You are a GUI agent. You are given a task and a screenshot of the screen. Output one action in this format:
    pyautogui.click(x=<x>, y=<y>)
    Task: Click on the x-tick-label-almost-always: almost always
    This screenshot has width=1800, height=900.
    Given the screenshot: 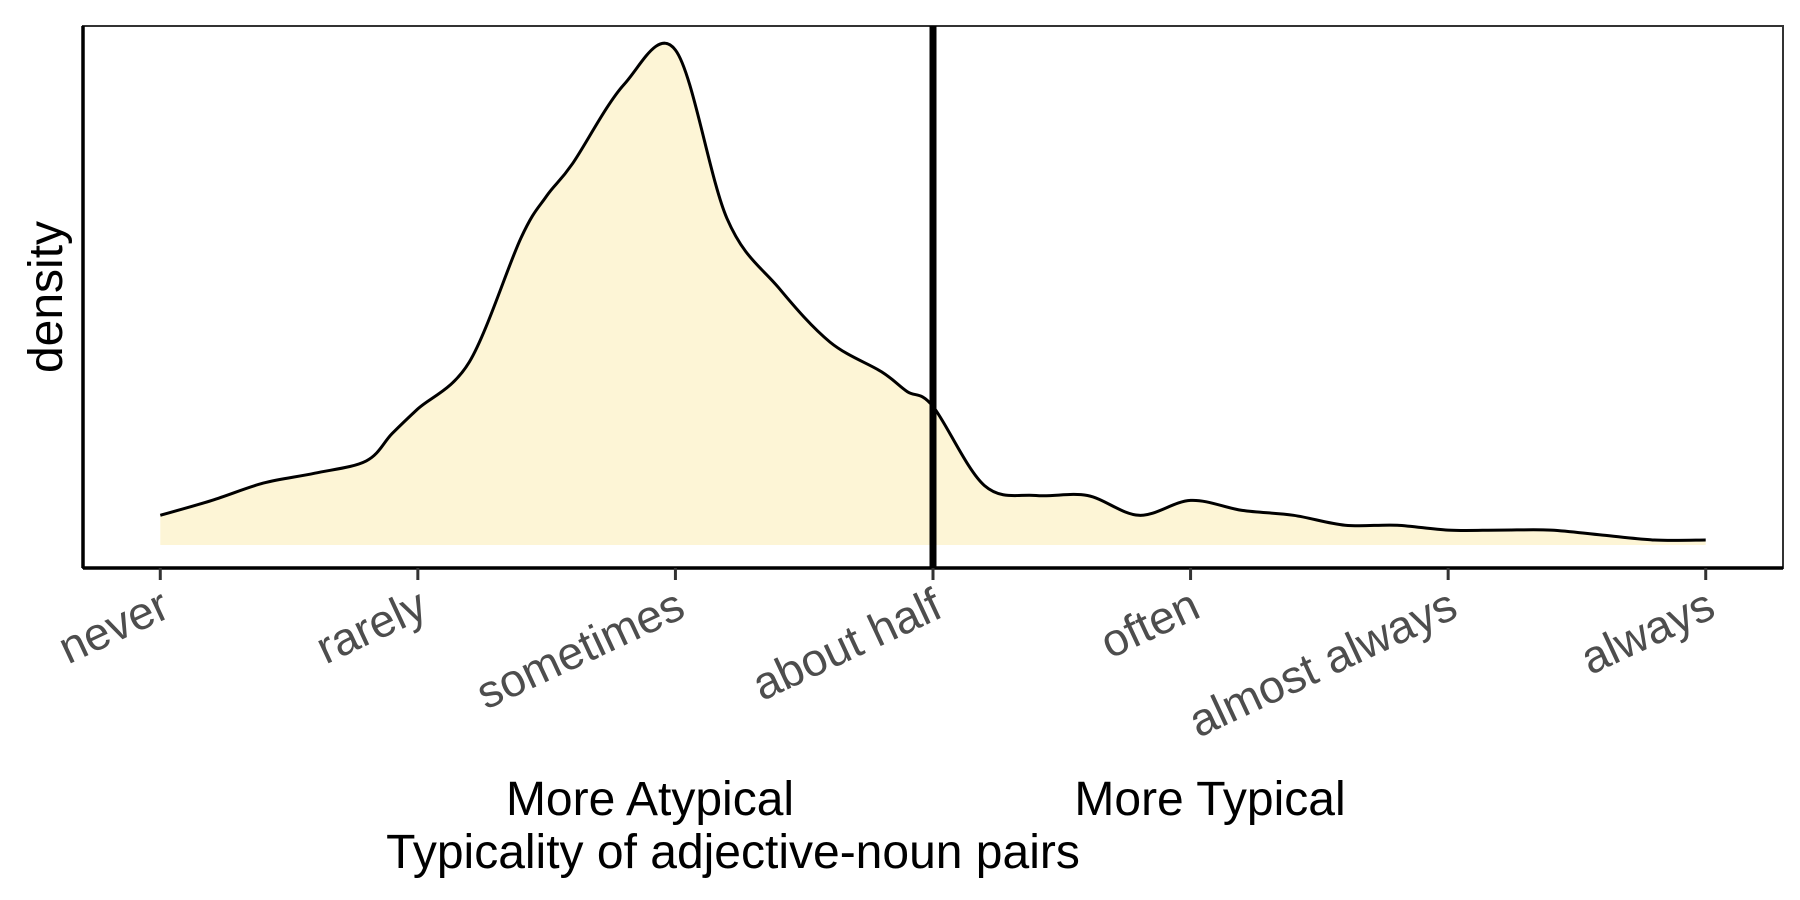 What is the action you would take?
    pyautogui.click(x=1323, y=662)
    